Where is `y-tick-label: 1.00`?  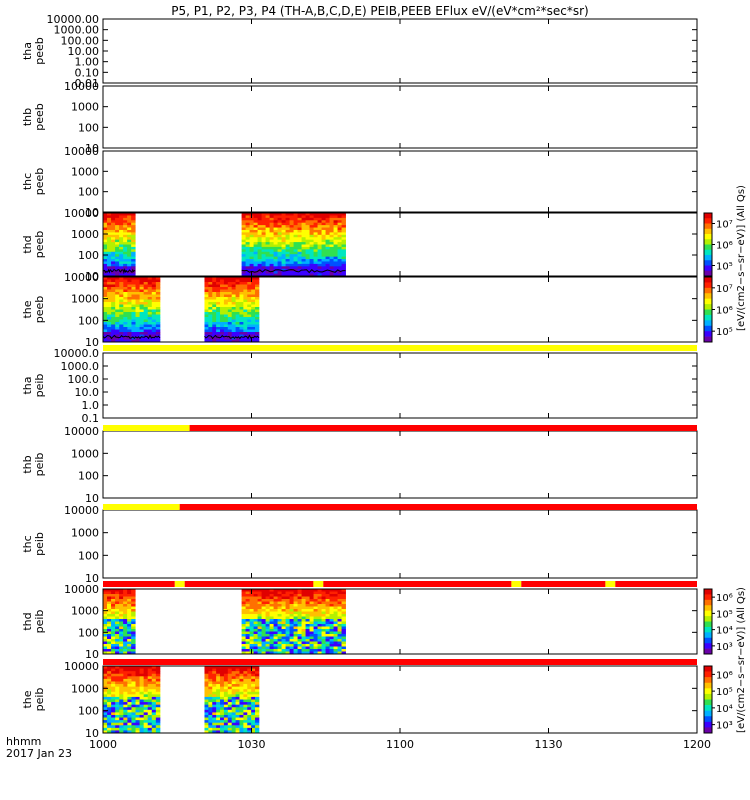 y-tick-label: 1.00 is located at coordinates (87, 62).